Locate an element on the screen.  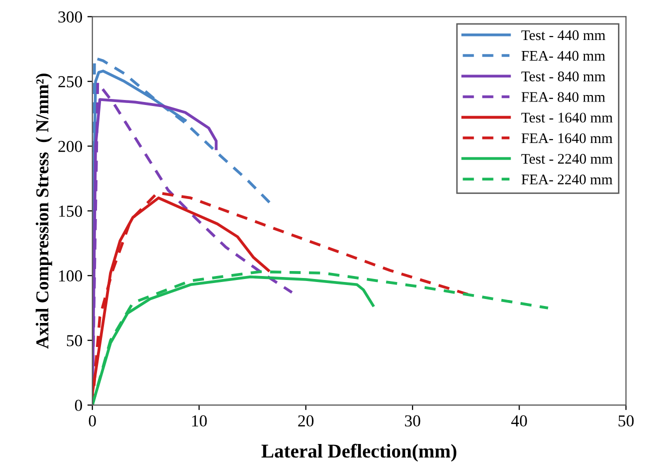
y-tick-label: 100 is located at coordinates (70, 276).